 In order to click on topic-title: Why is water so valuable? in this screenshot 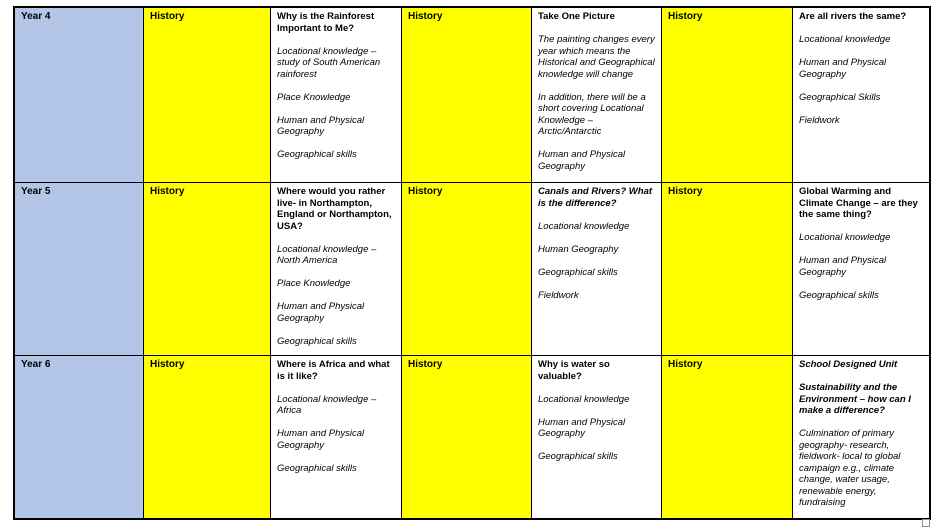, I will do `click(574, 370)`.